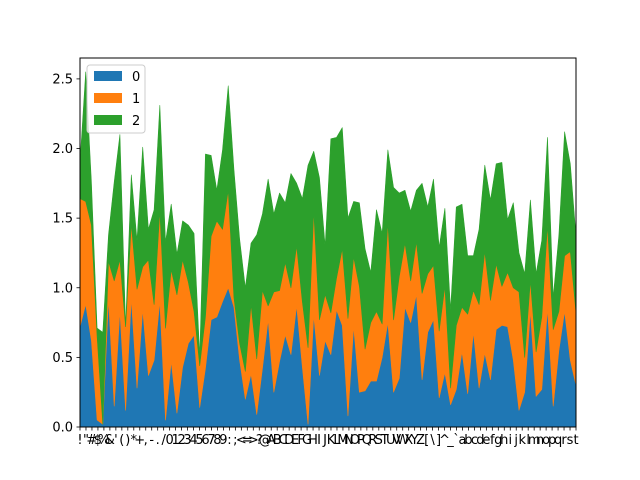 The image size is (640, 480). Describe the element at coordinates (331, 440) in the screenshot. I see `x-tick-label: K` at that location.